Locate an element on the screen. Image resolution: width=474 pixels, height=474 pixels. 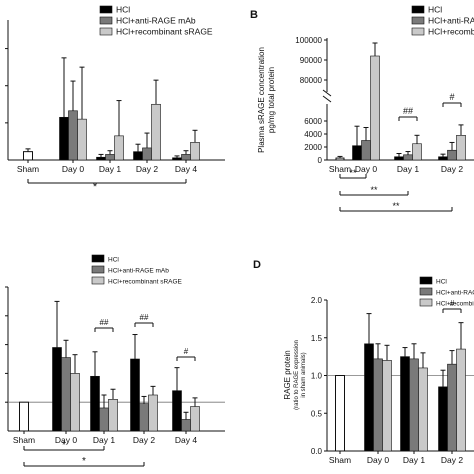
significance-marker: * is located at coordinates (64, 445).